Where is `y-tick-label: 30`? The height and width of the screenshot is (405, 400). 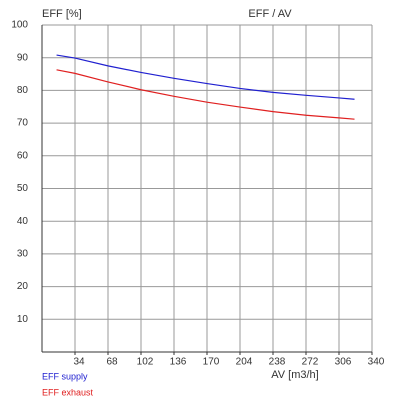
y-tick-label: 30 is located at coordinates (23, 254).